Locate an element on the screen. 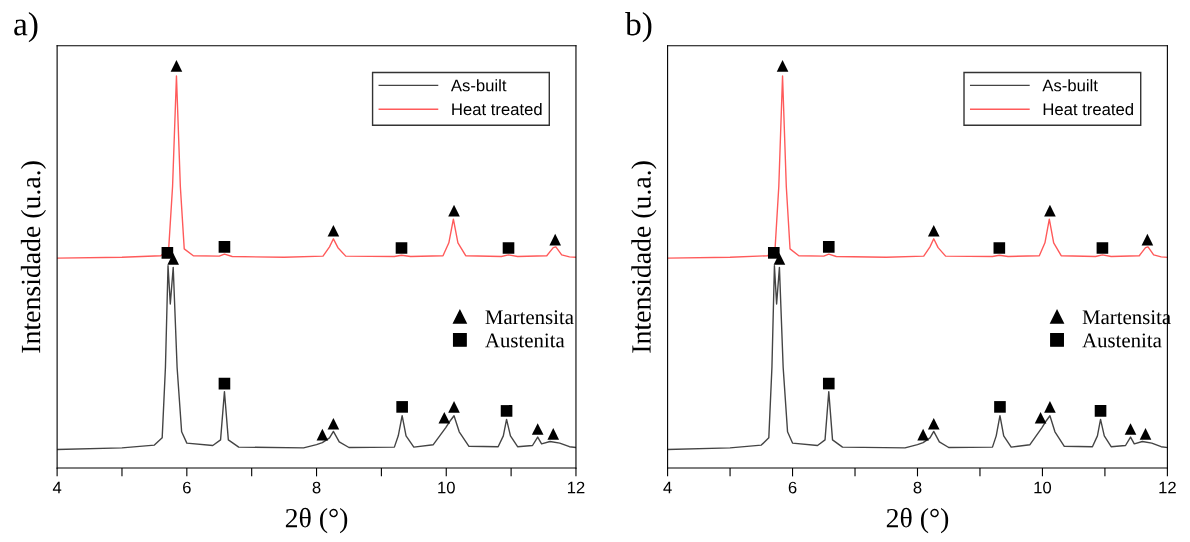  legend-label: Martensita is located at coordinates (529, 317).